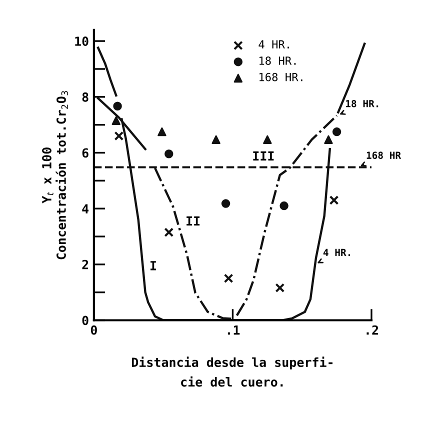 Image resolution: width=427 pixels, height=427 pixels. I want to click on y-tick-label: 4, so click(85, 209).